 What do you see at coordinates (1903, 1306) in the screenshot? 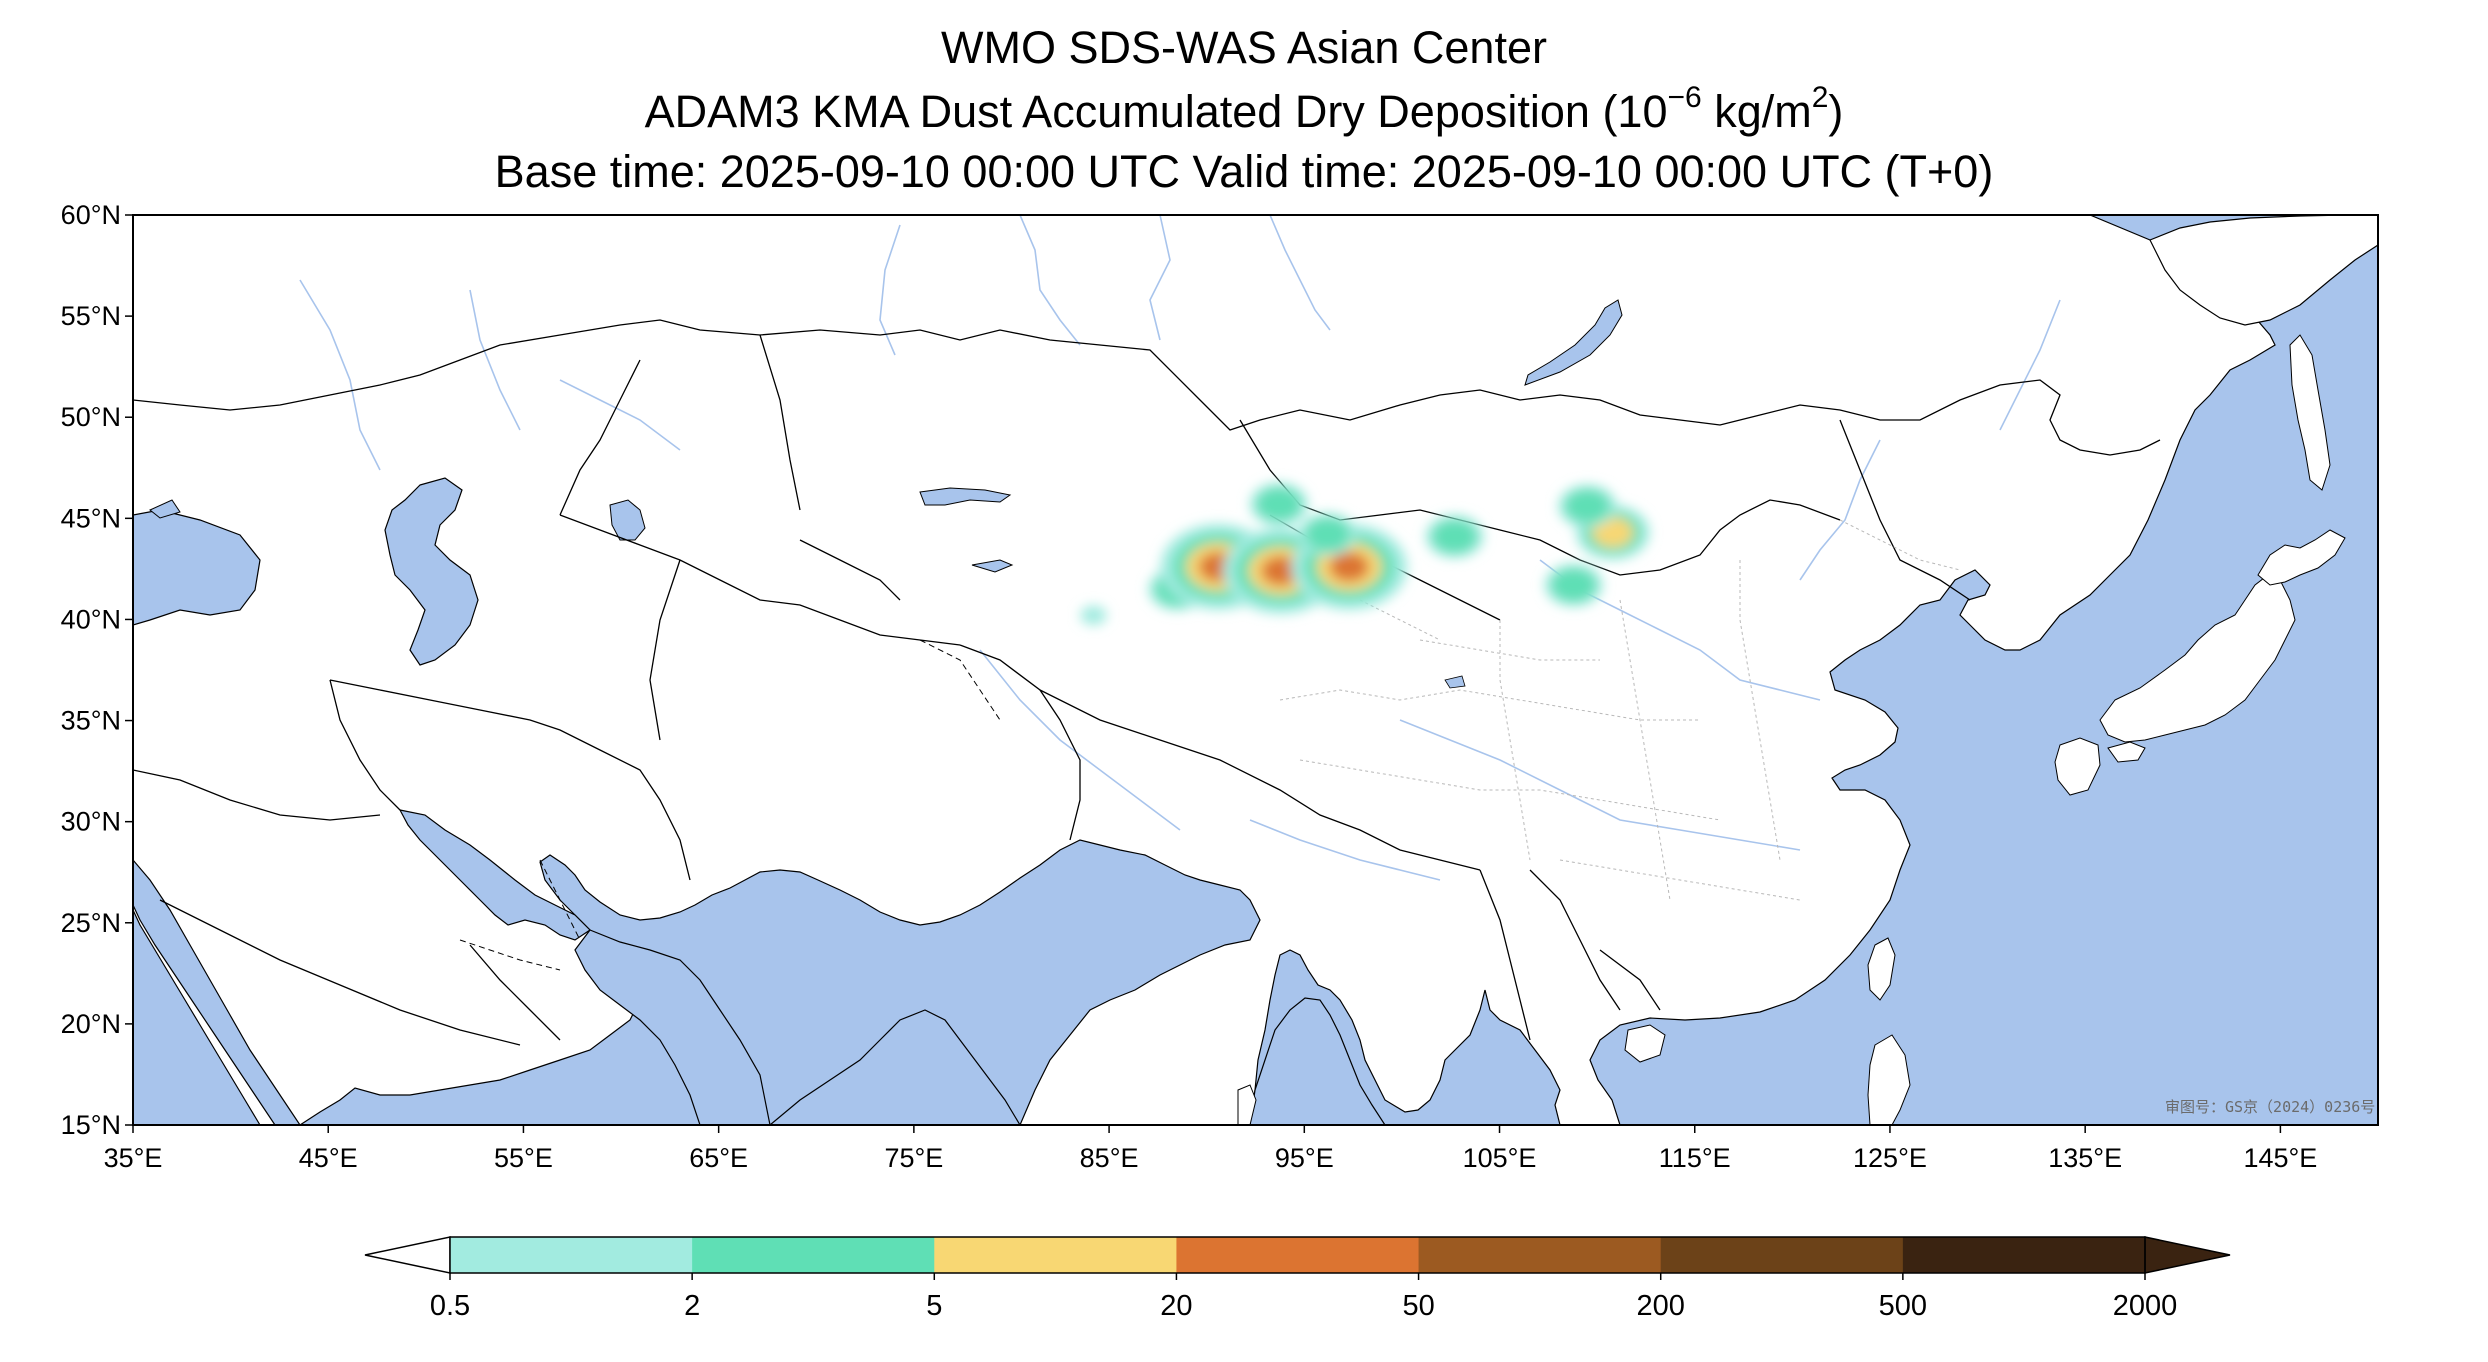
I see `colorbar-label: 500` at bounding box center [1903, 1306].